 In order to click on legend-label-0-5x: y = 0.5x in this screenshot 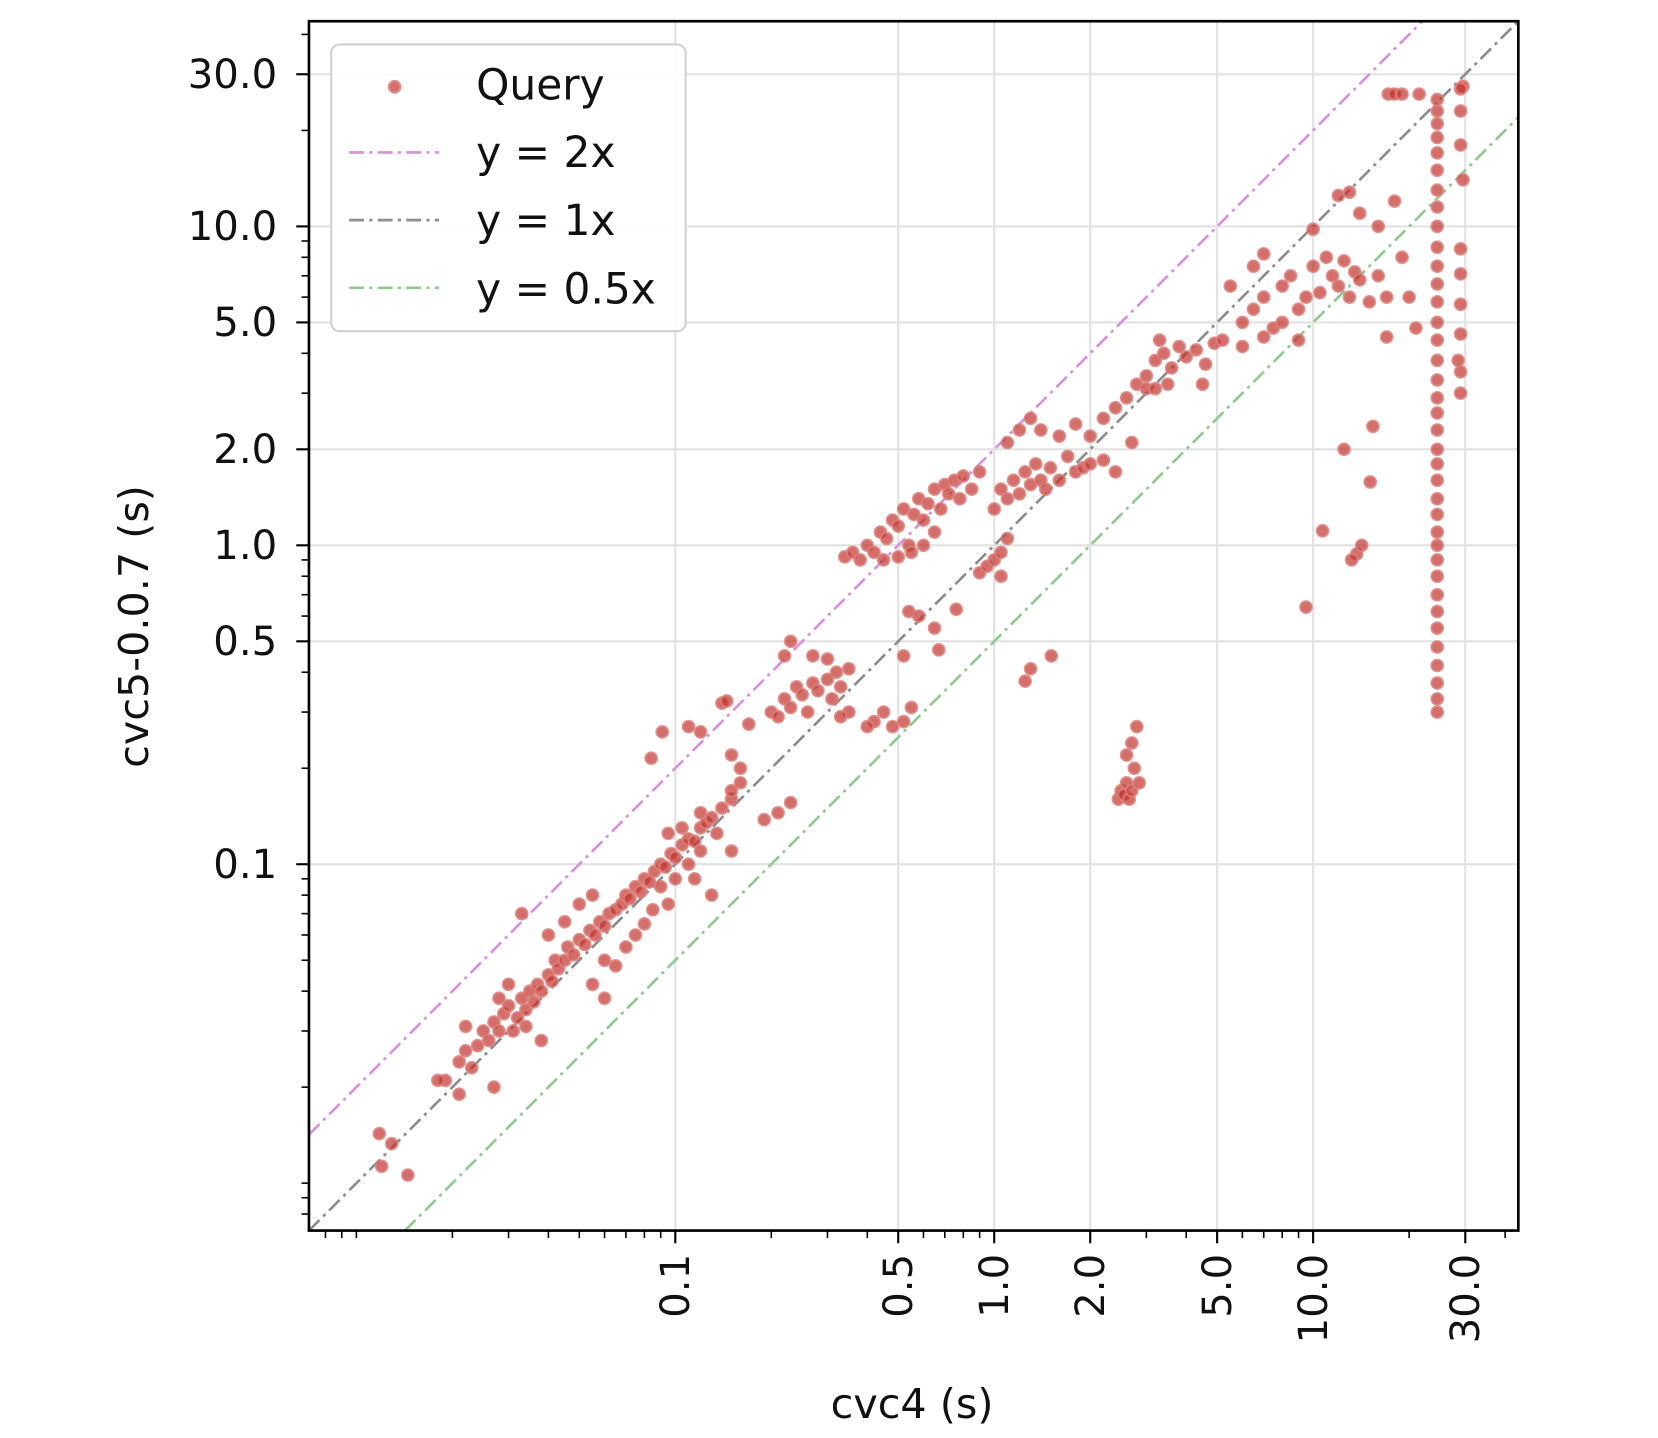, I will do `click(566, 289)`.